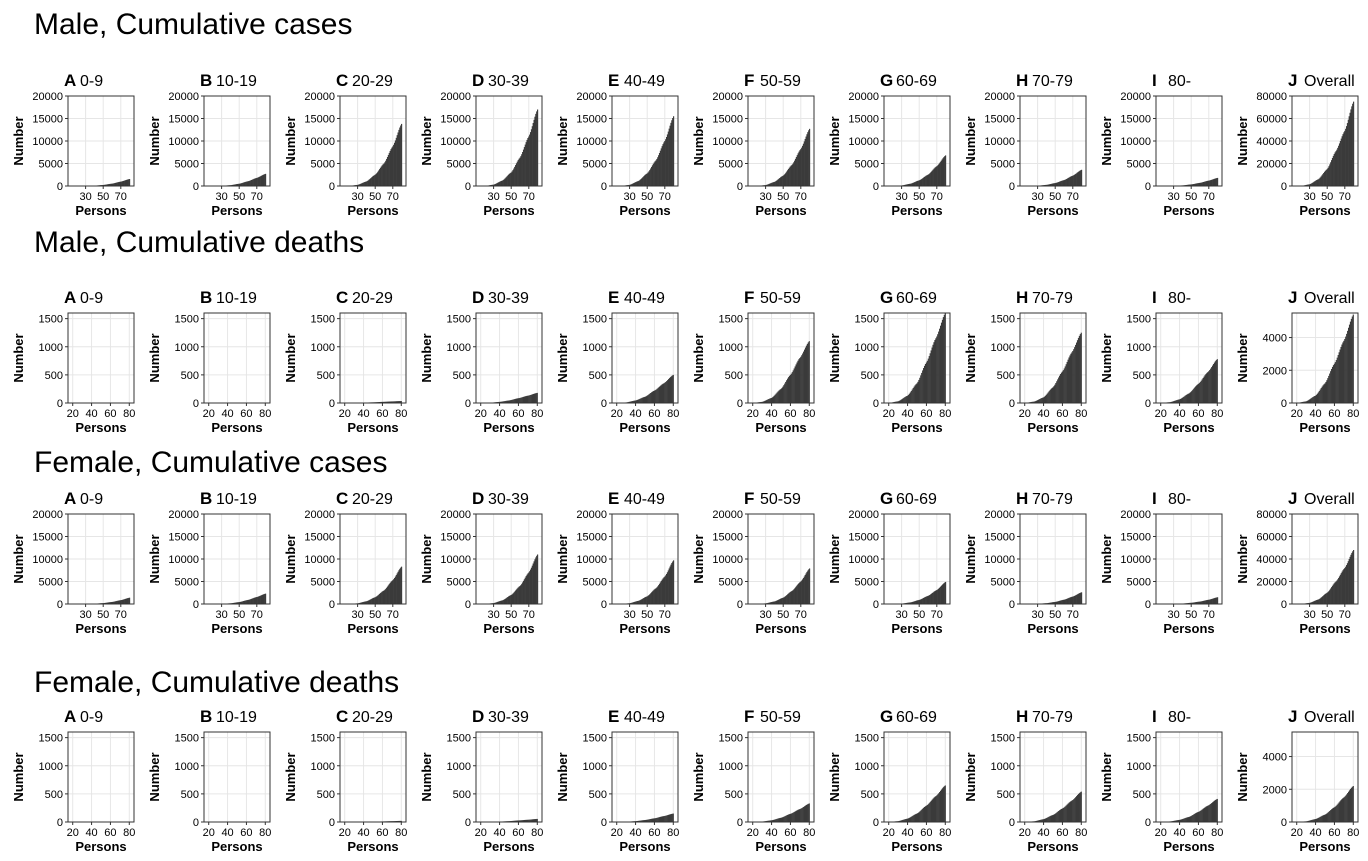  I want to click on x-tick-label: 20, so click(73, 414).